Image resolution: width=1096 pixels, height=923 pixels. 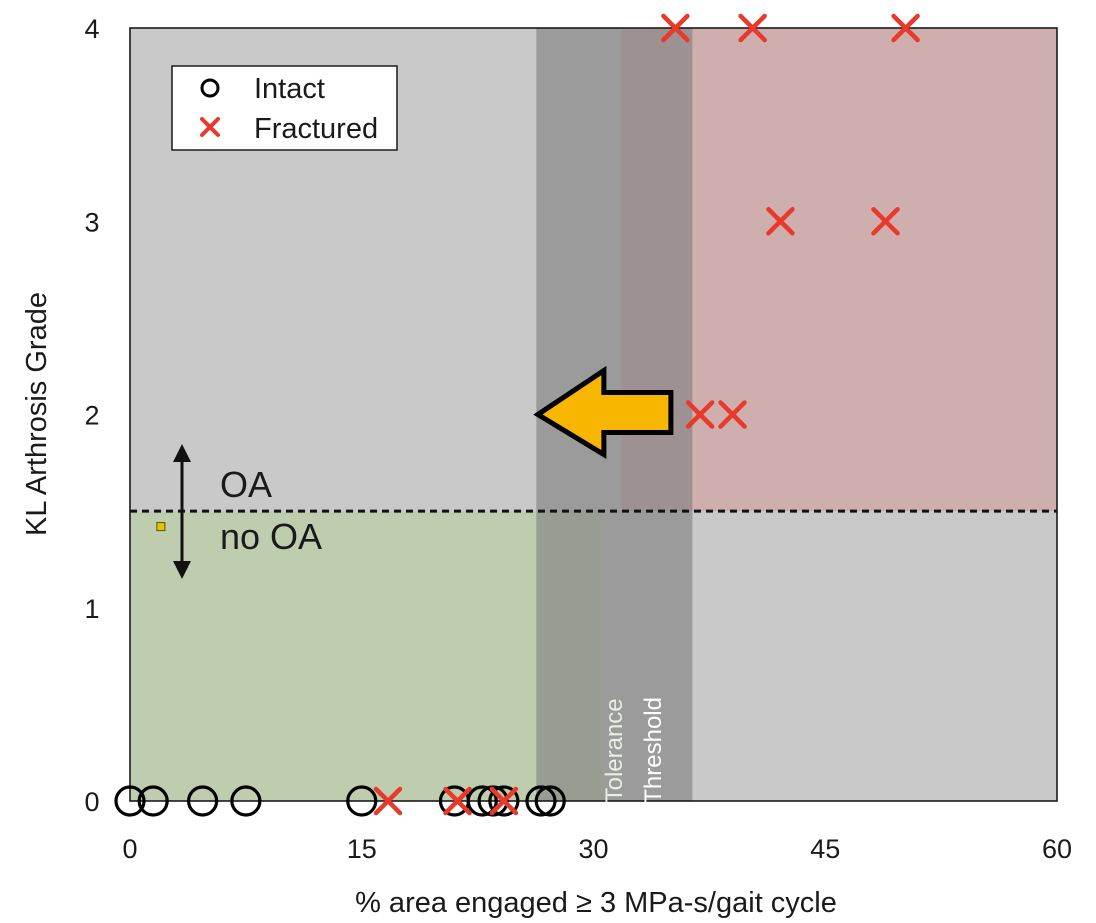 What do you see at coordinates (653, 750) in the screenshot?
I see `threshold-label: Threshold` at bounding box center [653, 750].